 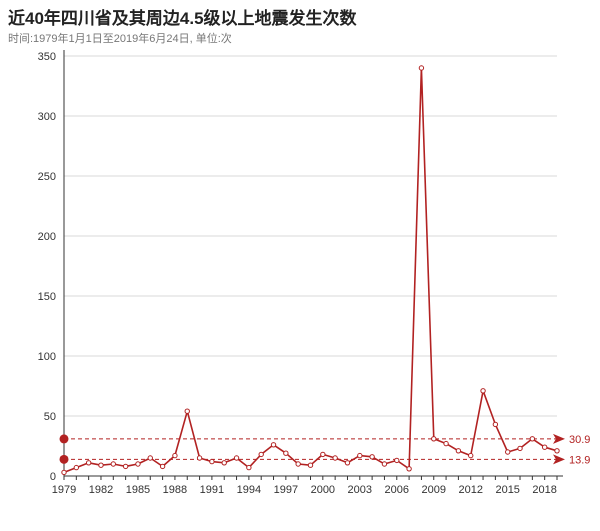 What do you see at coordinates (175, 490) in the screenshot?
I see `x-tick-label: 1988` at bounding box center [175, 490].